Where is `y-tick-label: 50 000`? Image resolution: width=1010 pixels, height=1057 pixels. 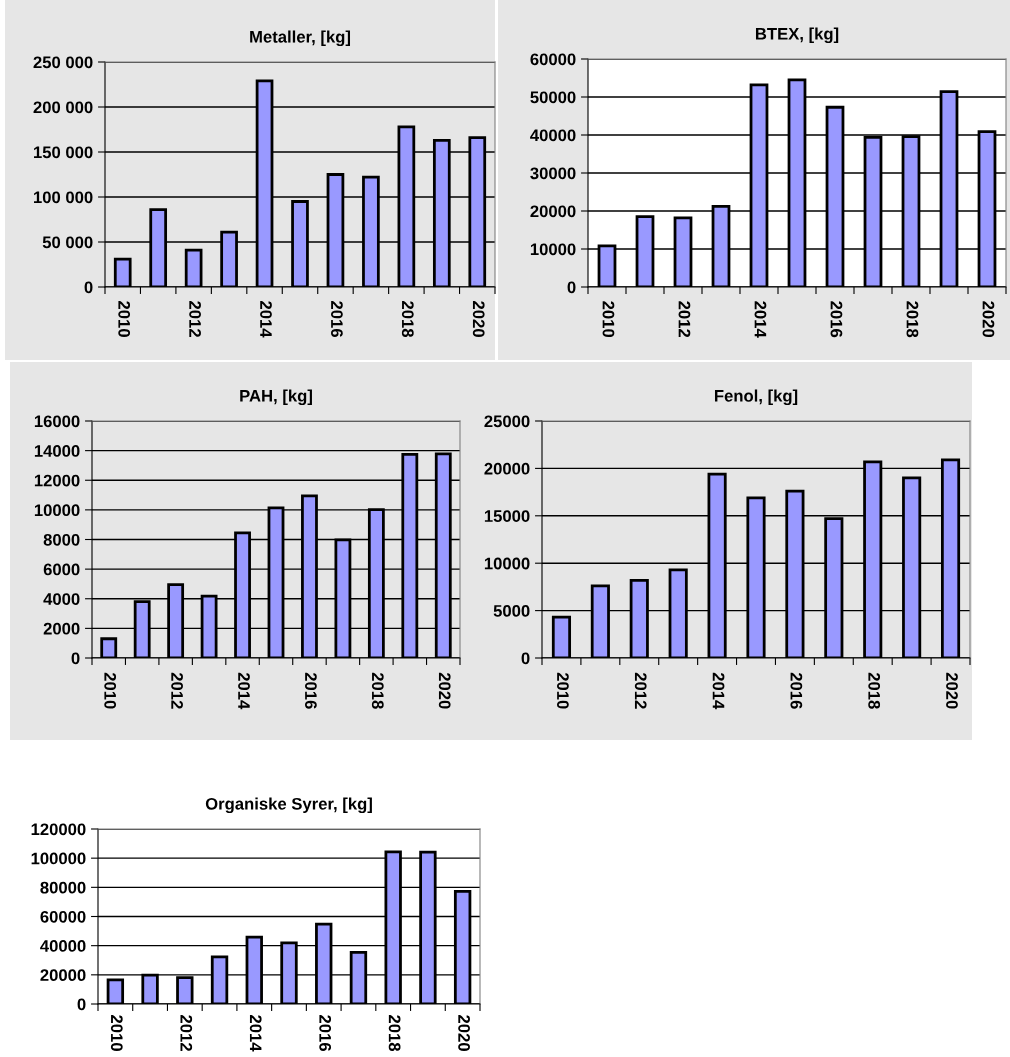
y-tick-label: 50 000 is located at coordinates (67, 242).